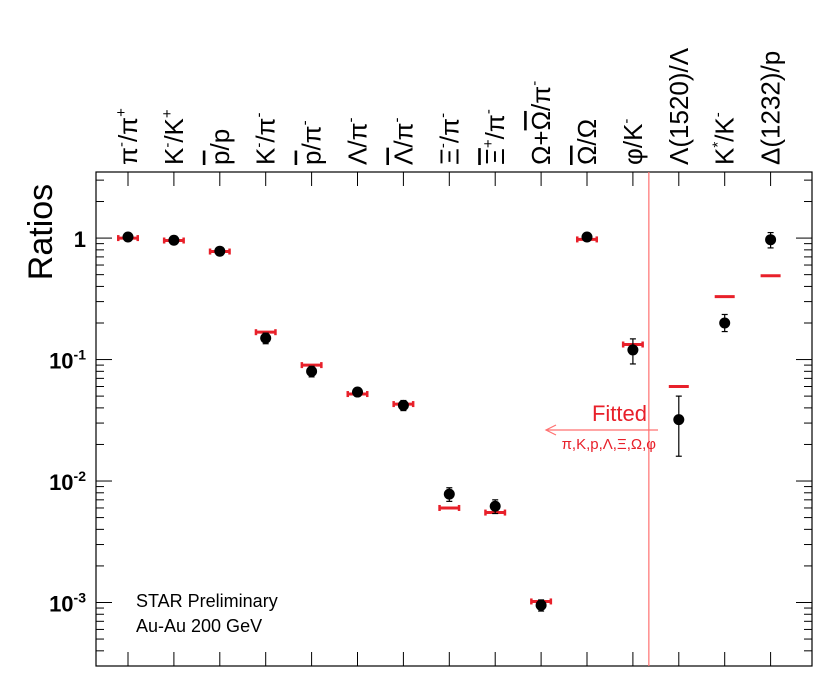 This screenshot has width=831, height=682. Describe the element at coordinates (541, 147) in the screenshot. I see `category-label-text: Ω+` at that location.